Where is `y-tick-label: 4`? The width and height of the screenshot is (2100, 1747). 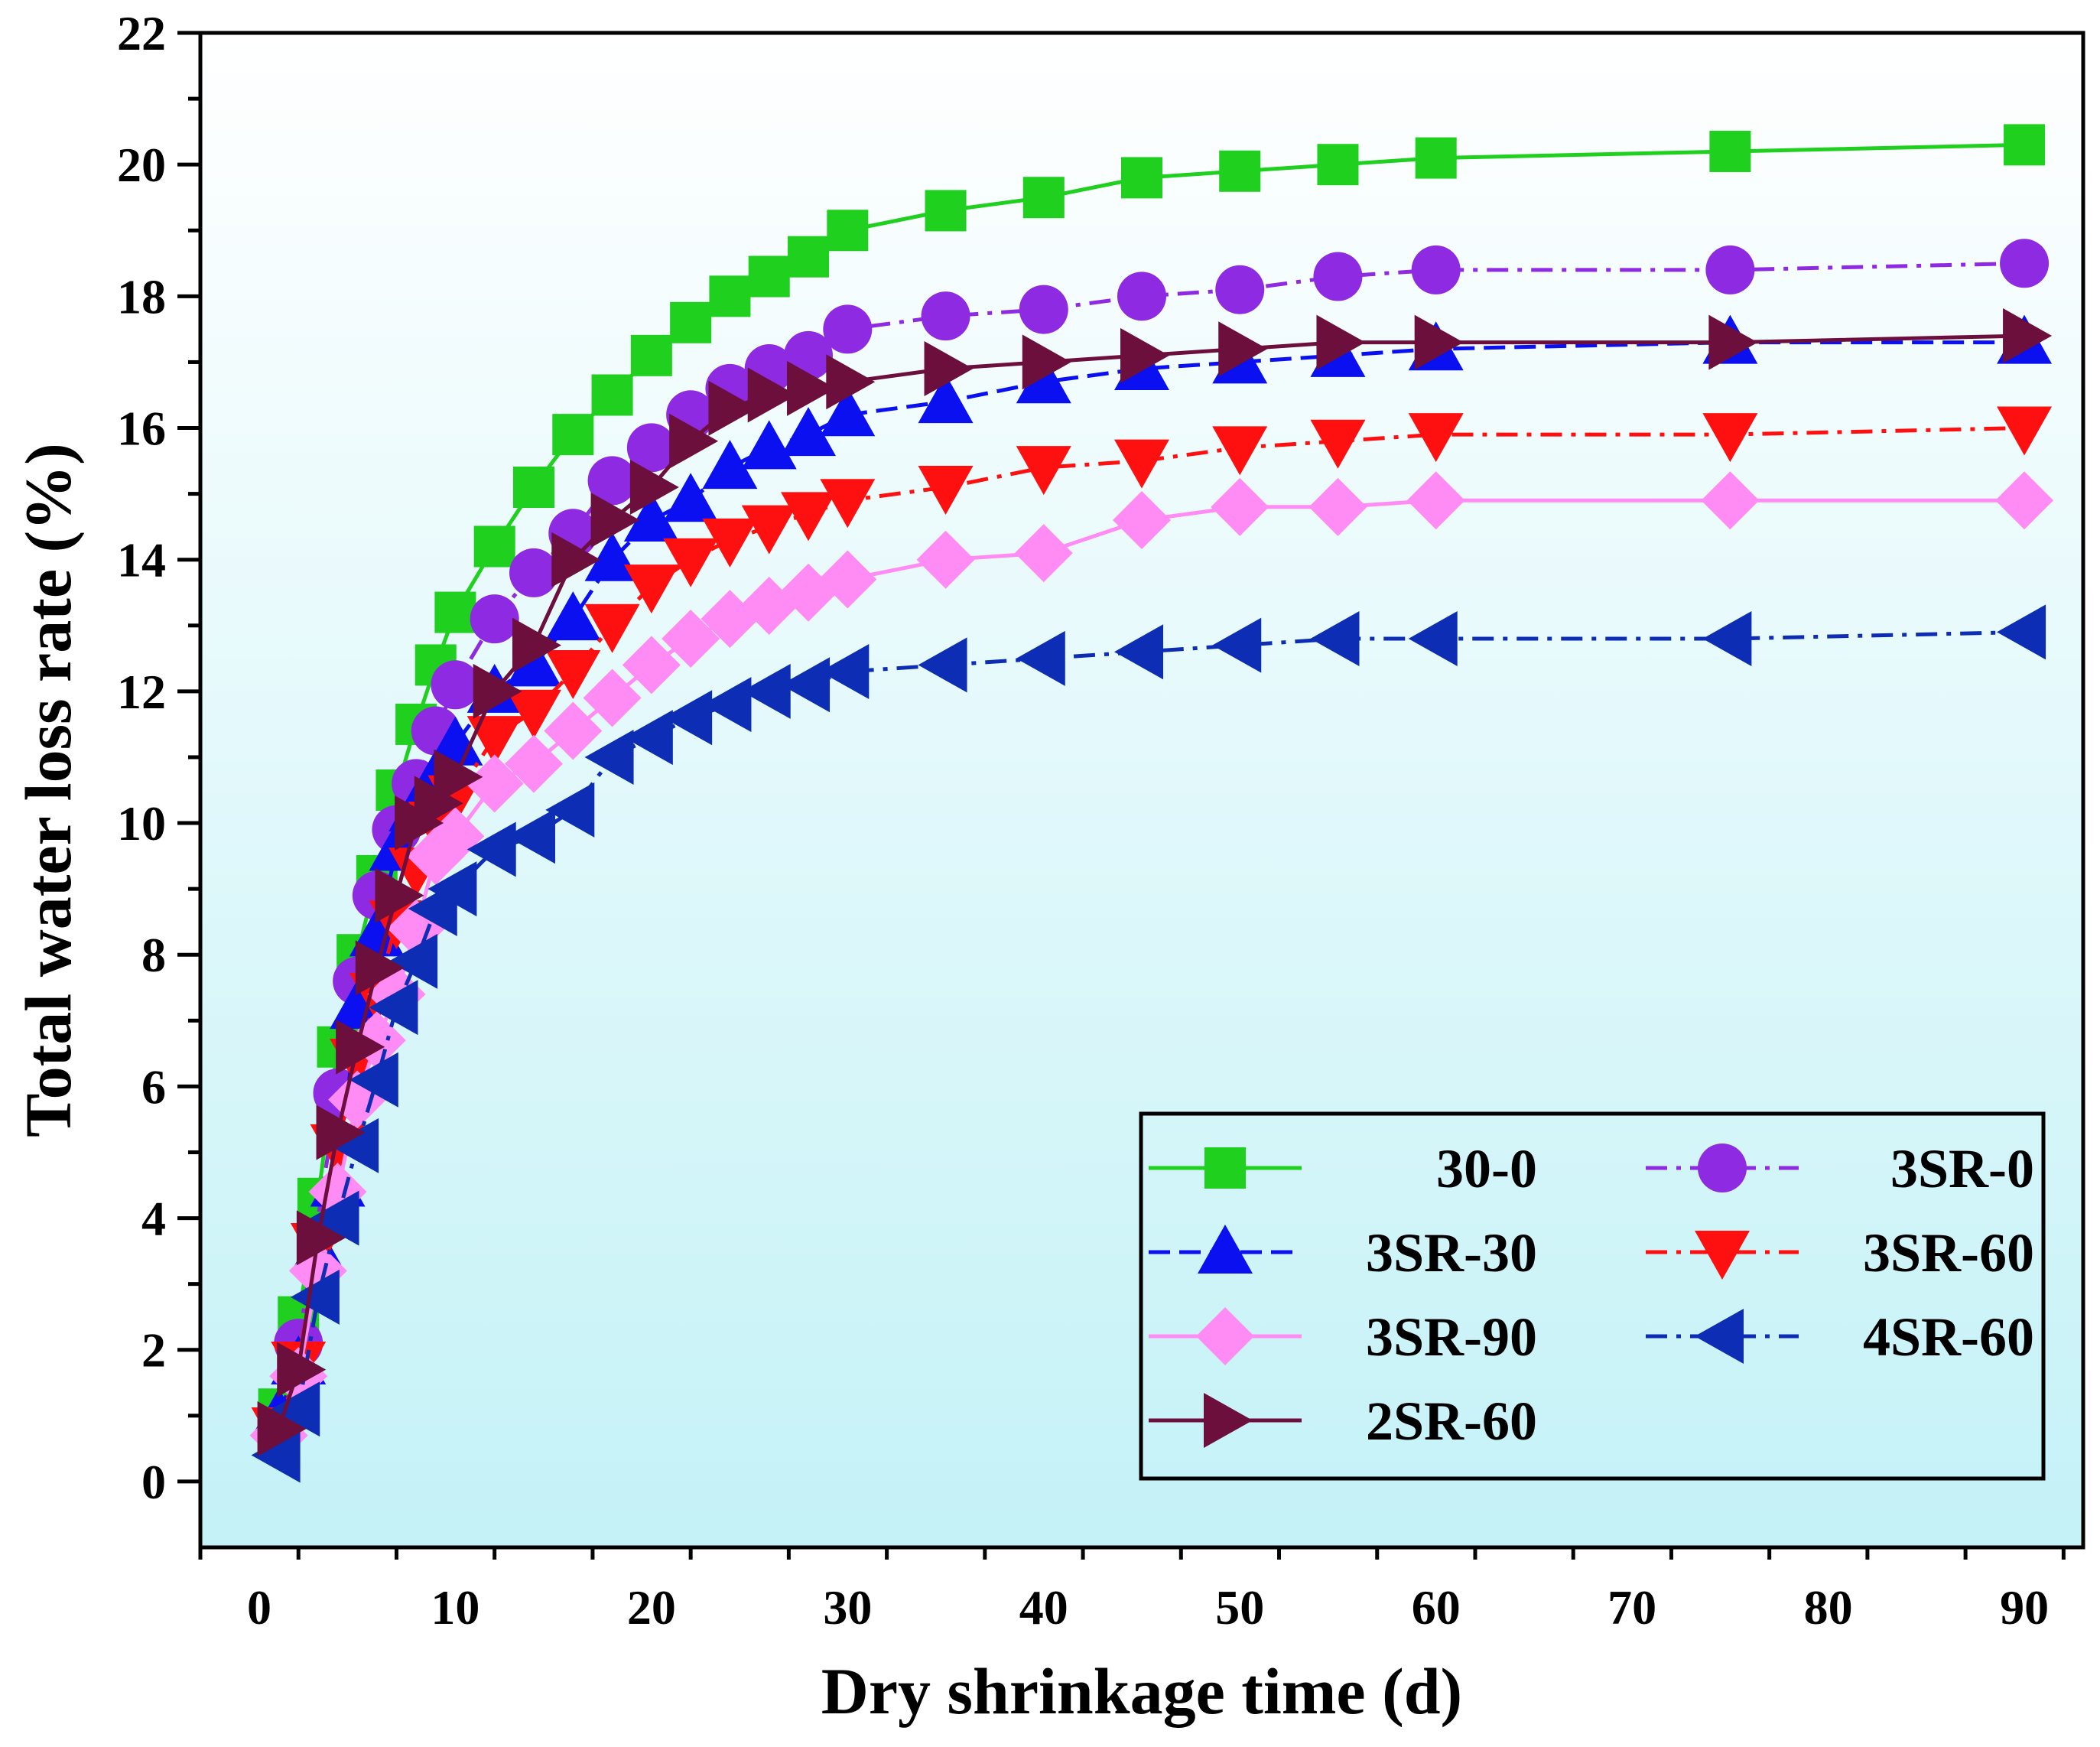
y-tick-label: 4 is located at coordinates (154, 1219).